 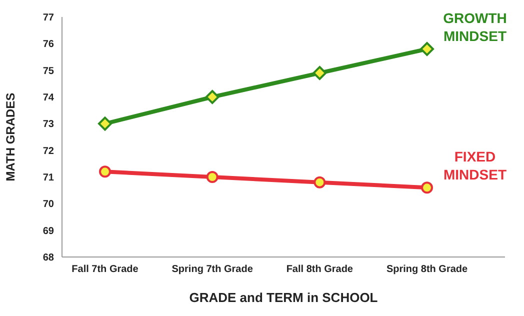 I want to click on x-tick-label: Fall 8th Grade, so click(x=320, y=270).